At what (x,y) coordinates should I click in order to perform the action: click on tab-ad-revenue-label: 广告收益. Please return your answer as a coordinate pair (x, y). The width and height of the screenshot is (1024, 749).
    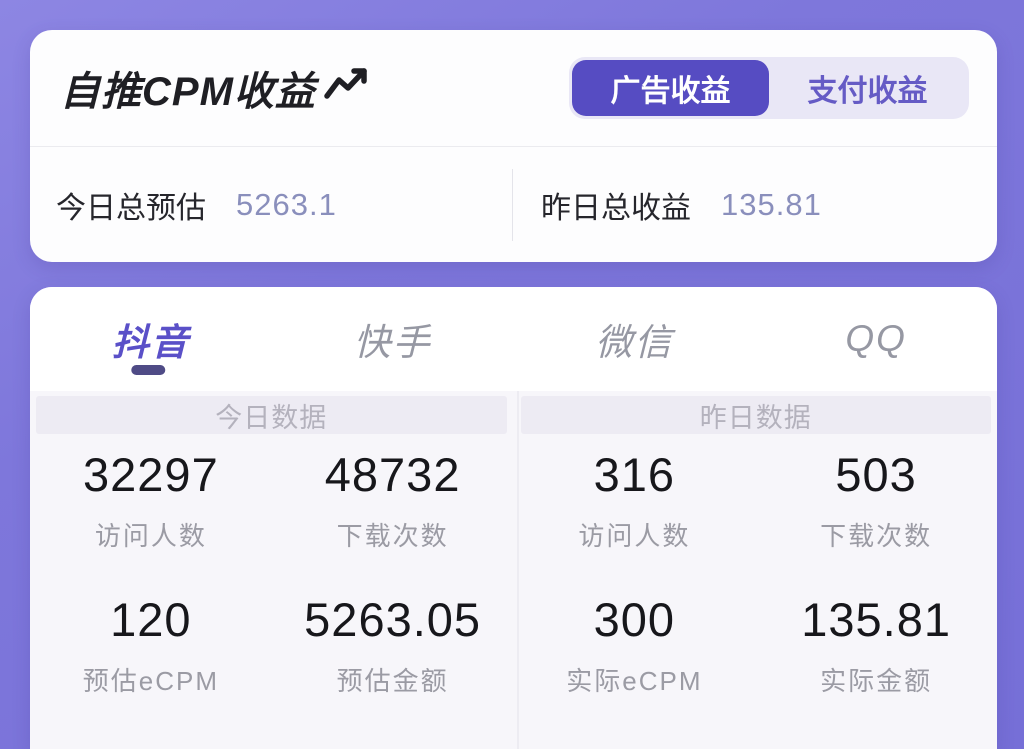
    Looking at the image, I should click on (670, 91).